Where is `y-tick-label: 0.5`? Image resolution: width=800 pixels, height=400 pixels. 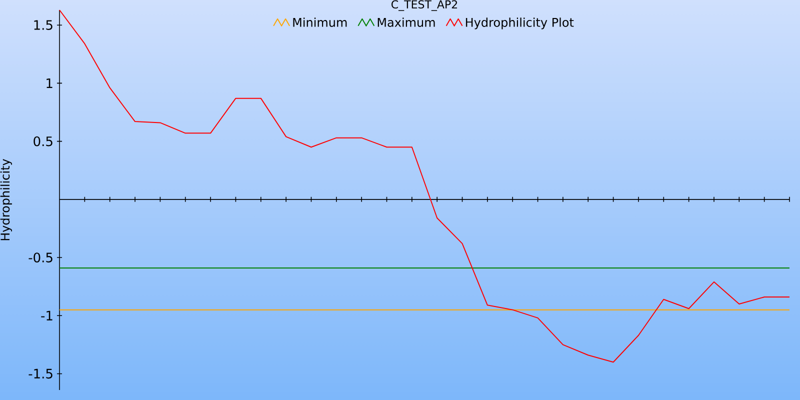 y-tick-label: 0.5 is located at coordinates (43, 141).